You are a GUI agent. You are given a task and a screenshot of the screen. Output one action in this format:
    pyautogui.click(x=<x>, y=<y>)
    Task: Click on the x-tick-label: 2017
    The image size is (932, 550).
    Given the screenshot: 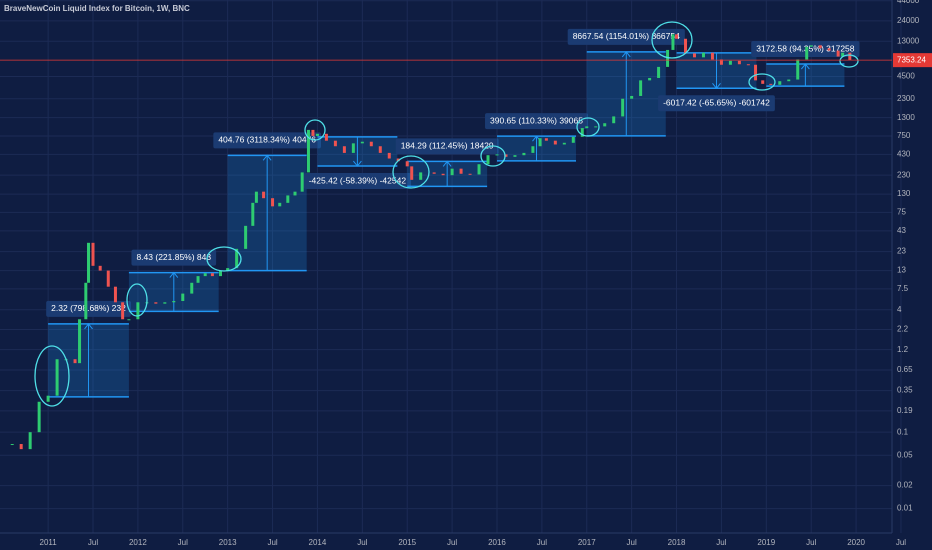 What is the action you would take?
    pyautogui.click(x=587, y=542)
    